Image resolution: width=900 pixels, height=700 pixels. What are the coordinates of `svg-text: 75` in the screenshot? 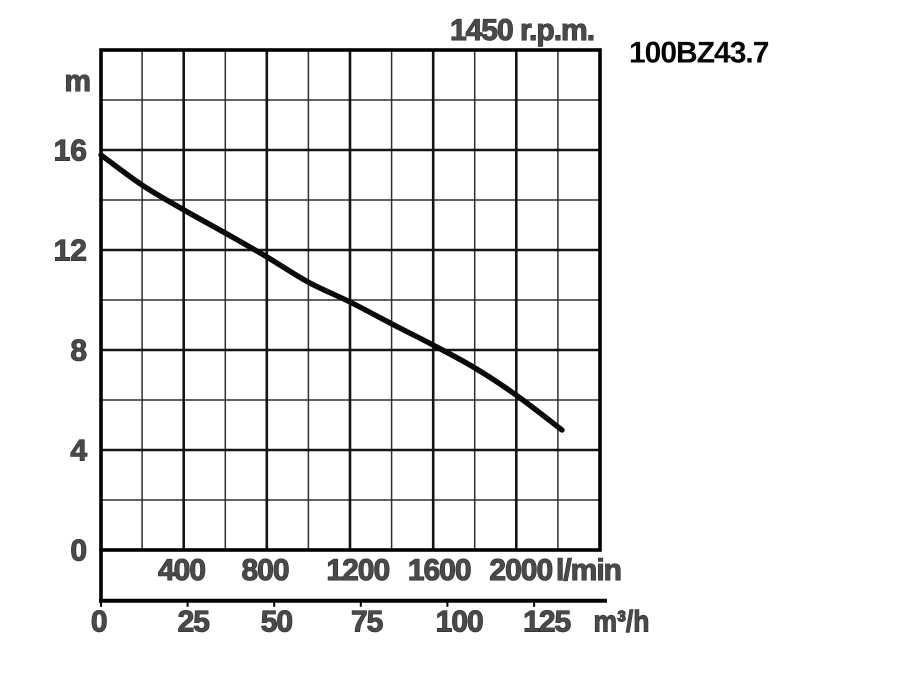 It's located at (367, 622).